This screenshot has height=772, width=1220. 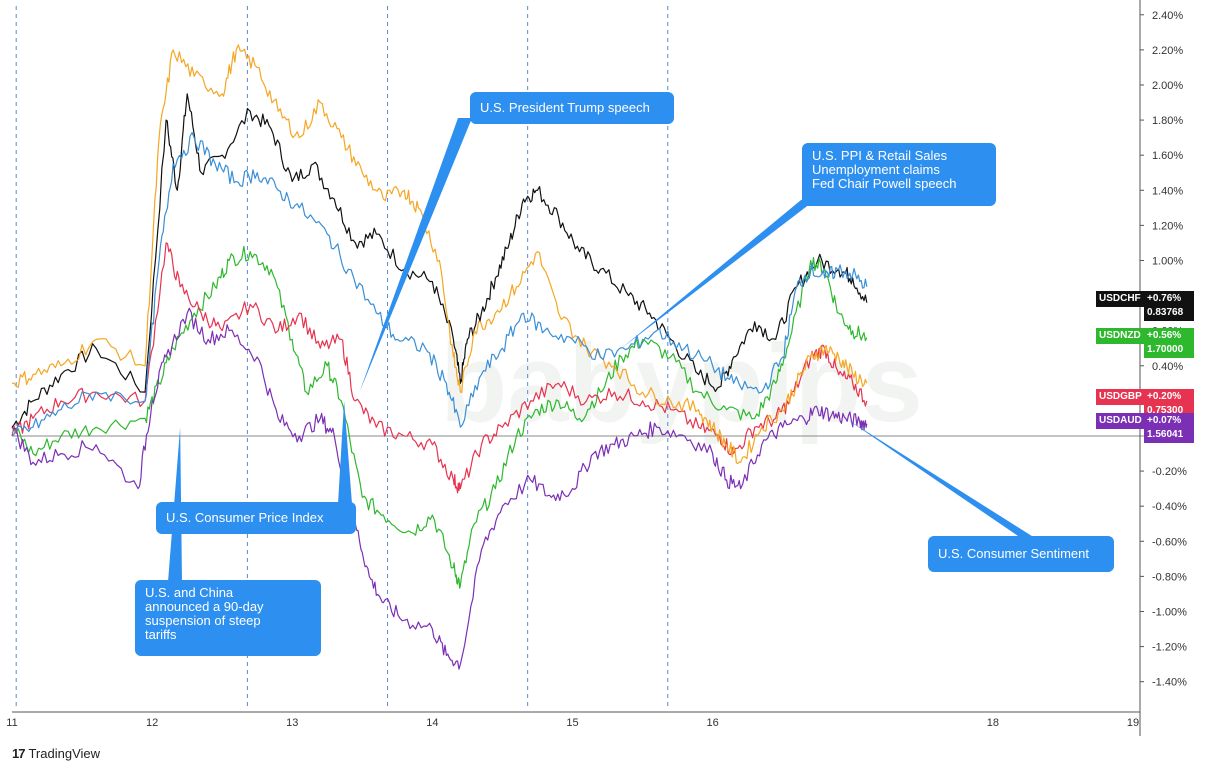 I want to click on legend-usdgbp-change: +0.20%, so click(x=1169, y=397).